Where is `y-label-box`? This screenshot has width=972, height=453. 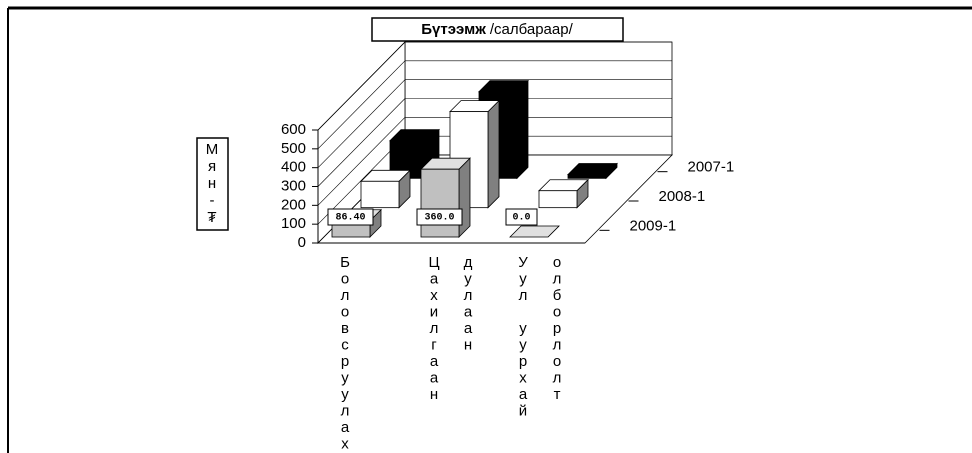 y-label-box is located at coordinates (212, 184).